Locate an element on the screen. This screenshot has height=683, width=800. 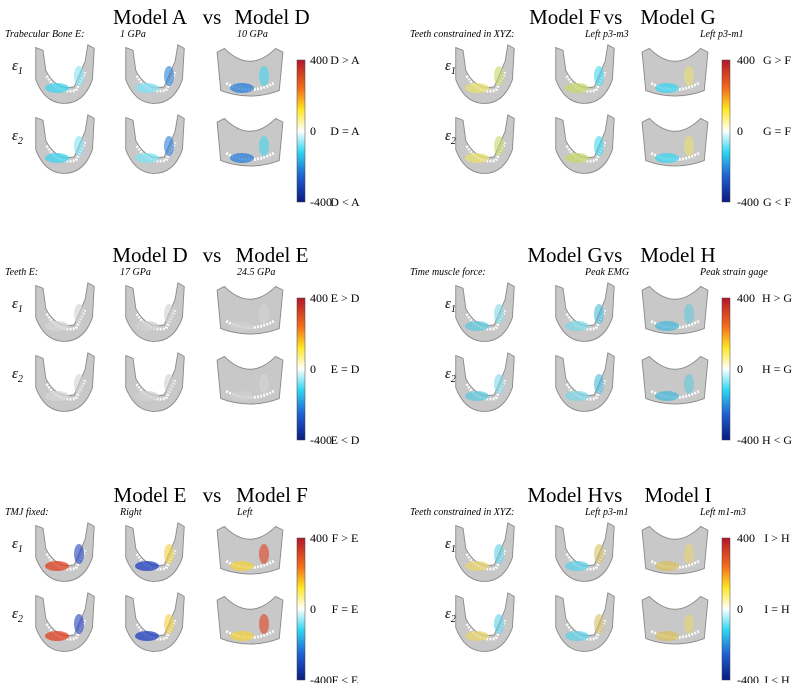
parameter: Trabecular Bone E: is located at coordinates (44, 34).